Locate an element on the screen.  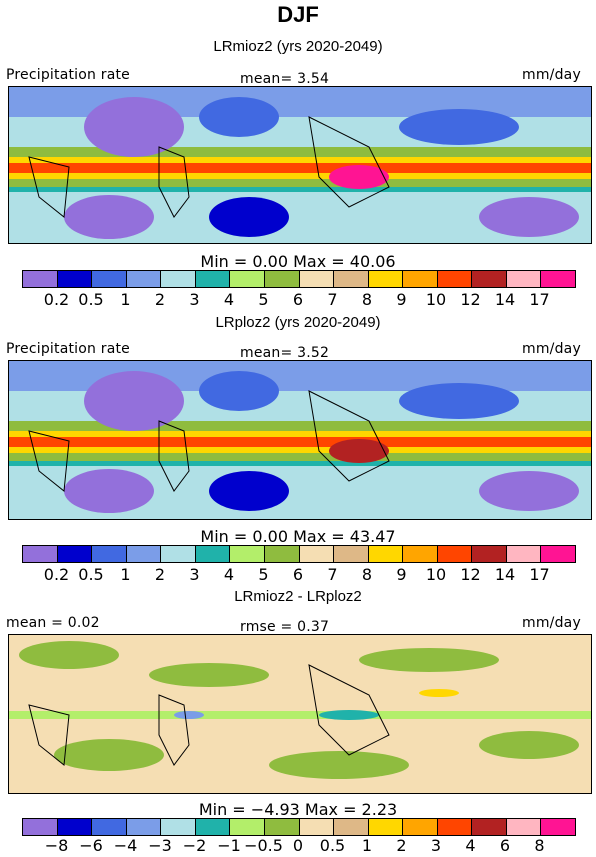
colorbar-tick-label: −2 is located at coordinates (194, 845).